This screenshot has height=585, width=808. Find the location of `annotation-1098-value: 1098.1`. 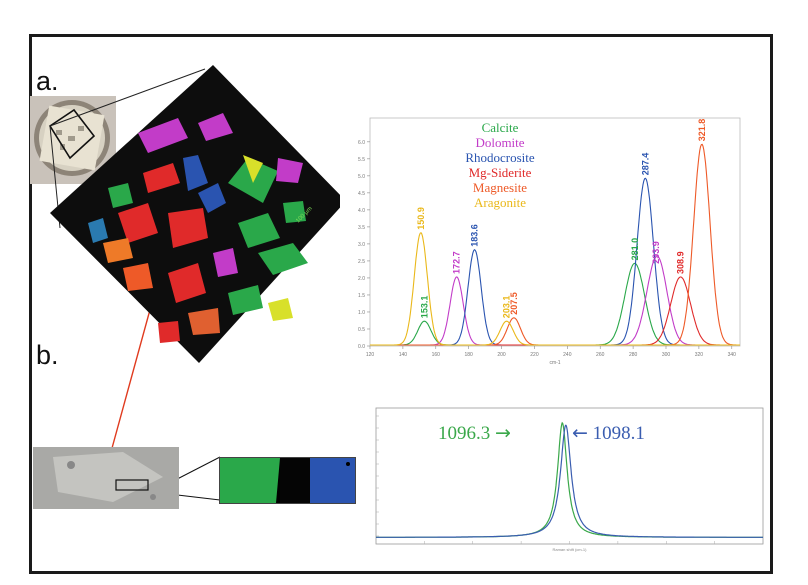

annotation-1098-value: 1098.1 is located at coordinates (618, 433).